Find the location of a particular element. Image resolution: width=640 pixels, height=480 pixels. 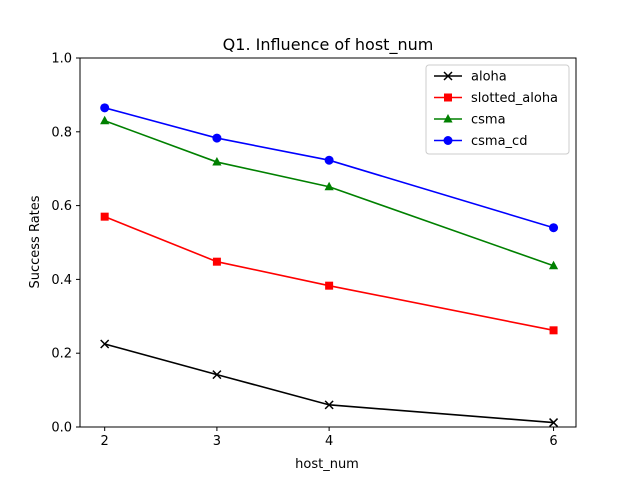

x-axis-label: host_num is located at coordinates (327, 464).